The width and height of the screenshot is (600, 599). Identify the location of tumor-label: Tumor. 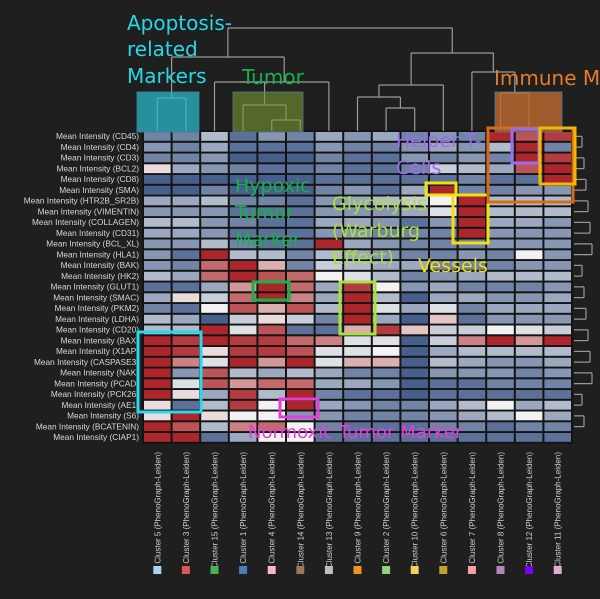
(273, 77).